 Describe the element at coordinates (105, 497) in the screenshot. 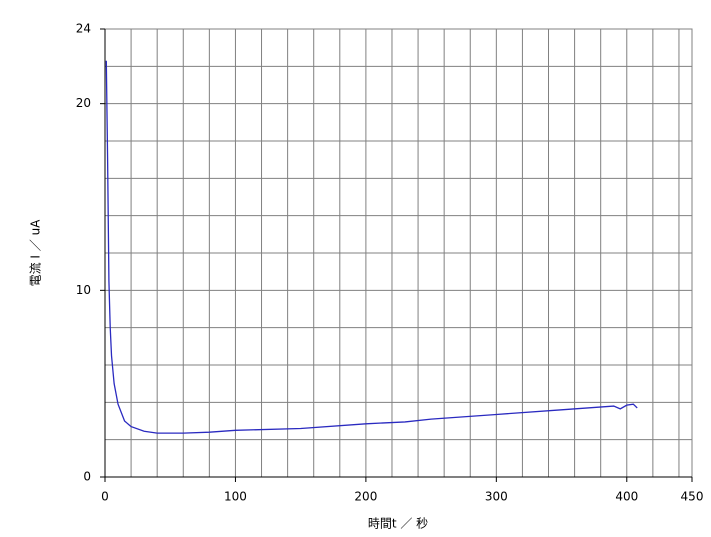

I see `x-tick-label: 0` at that location.